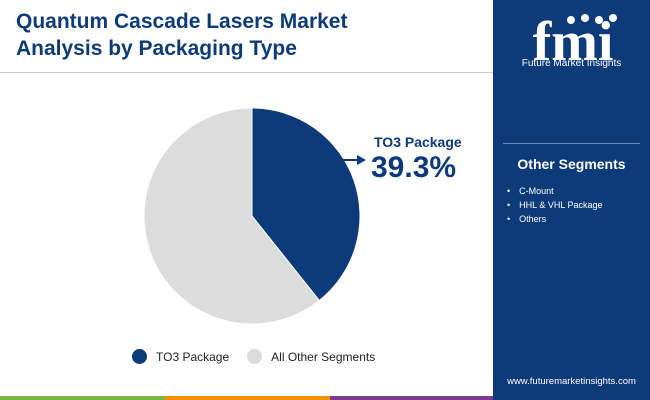  What do you see at coordinates (599, 20) in the screenshot?
I see `logo-dot-3-icon` at bounding box center [599, 20].